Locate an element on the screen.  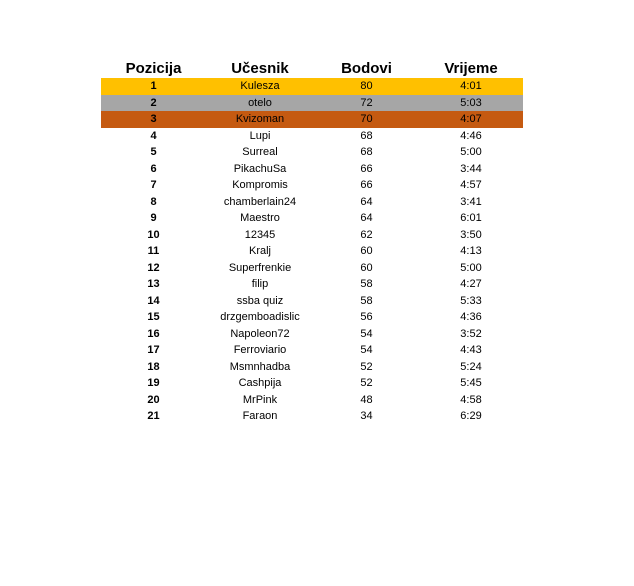
cell-position: 12 is located at coordinates (153, 267).